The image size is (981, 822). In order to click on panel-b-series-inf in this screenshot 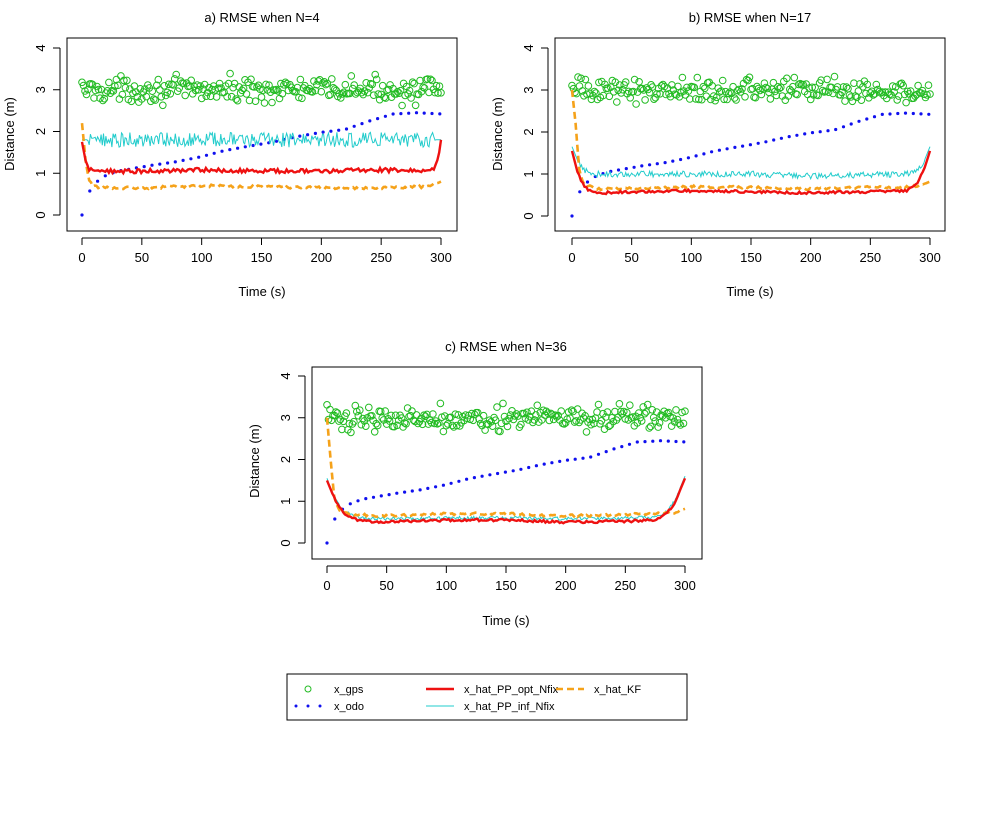, I will do `click(751, 163)`.